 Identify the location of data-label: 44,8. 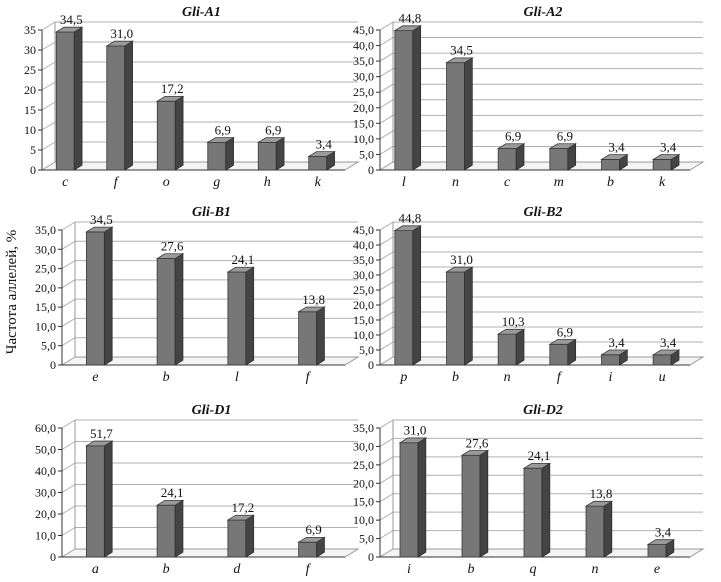
(409, 18).